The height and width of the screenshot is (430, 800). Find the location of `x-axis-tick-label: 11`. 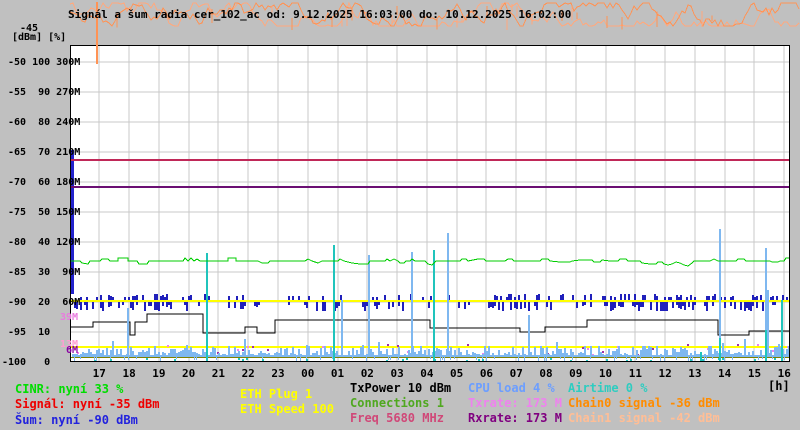

x-axis-tick-label: 11 is located at coordinates (635, 373).